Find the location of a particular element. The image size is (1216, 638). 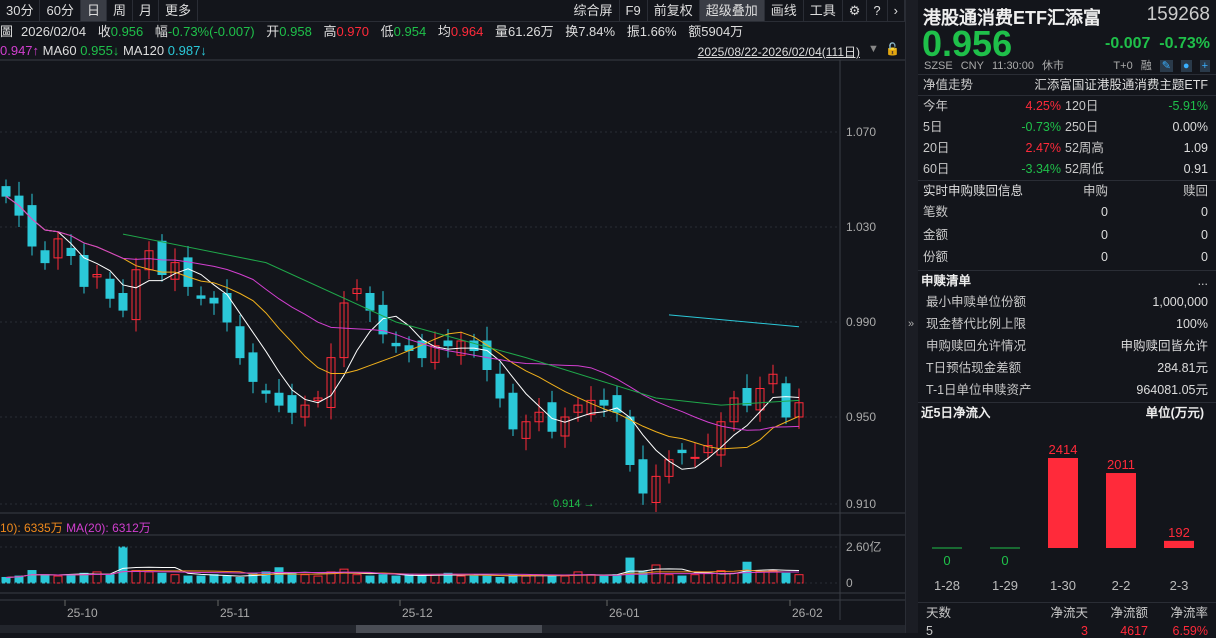

item-value: 1,000,000 is located at coordinates (1180, 301).